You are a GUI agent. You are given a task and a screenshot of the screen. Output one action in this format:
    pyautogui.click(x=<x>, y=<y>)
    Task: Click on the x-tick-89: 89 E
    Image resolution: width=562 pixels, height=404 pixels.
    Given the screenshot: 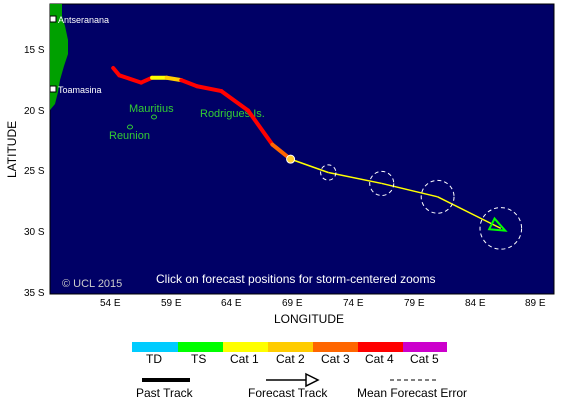 What is the action you would take?
    pyautogui.click(x=535, y=303)
    